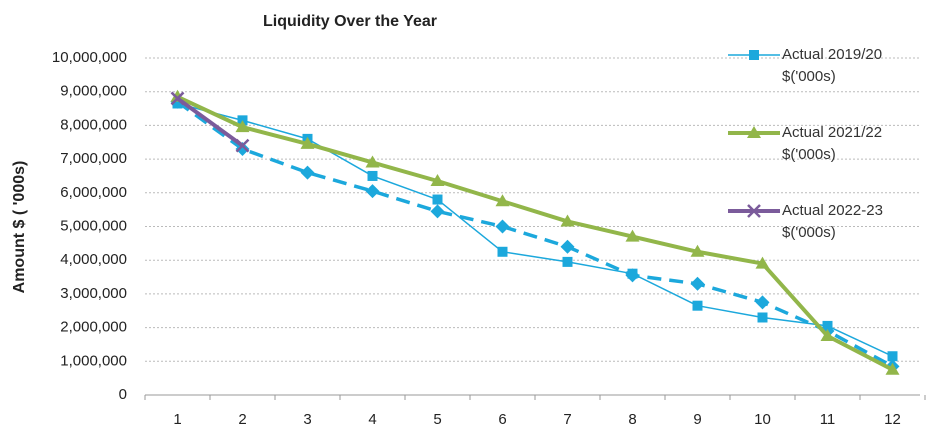  I want to click on x-tick-label: 6, so click(502, 419).